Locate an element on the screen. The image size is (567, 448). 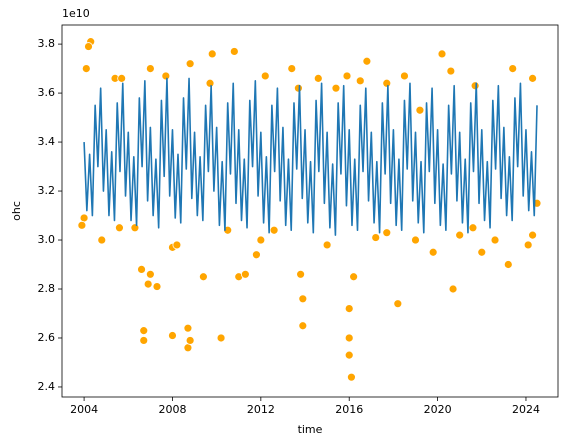
y-tick-label: 2.8 is located at coordinates (47, 288).